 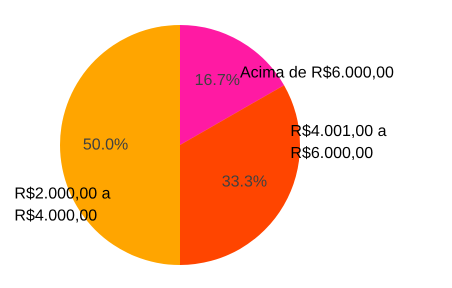 I want to click on data-label: 16.7%, so click(x=217, y=81).